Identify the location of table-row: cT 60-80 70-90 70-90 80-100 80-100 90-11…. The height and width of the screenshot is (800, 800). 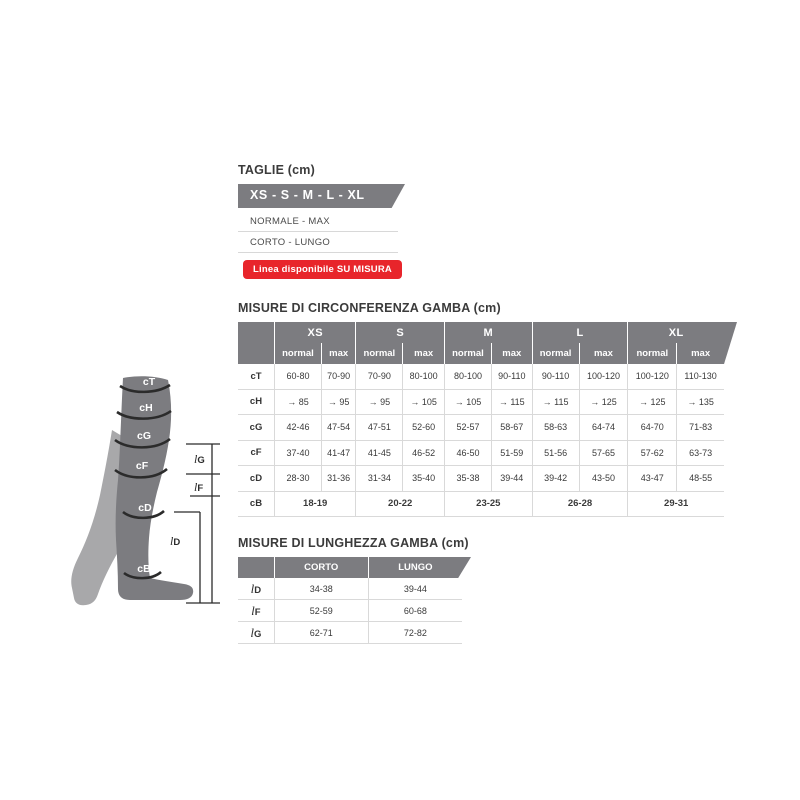
(481, 377).